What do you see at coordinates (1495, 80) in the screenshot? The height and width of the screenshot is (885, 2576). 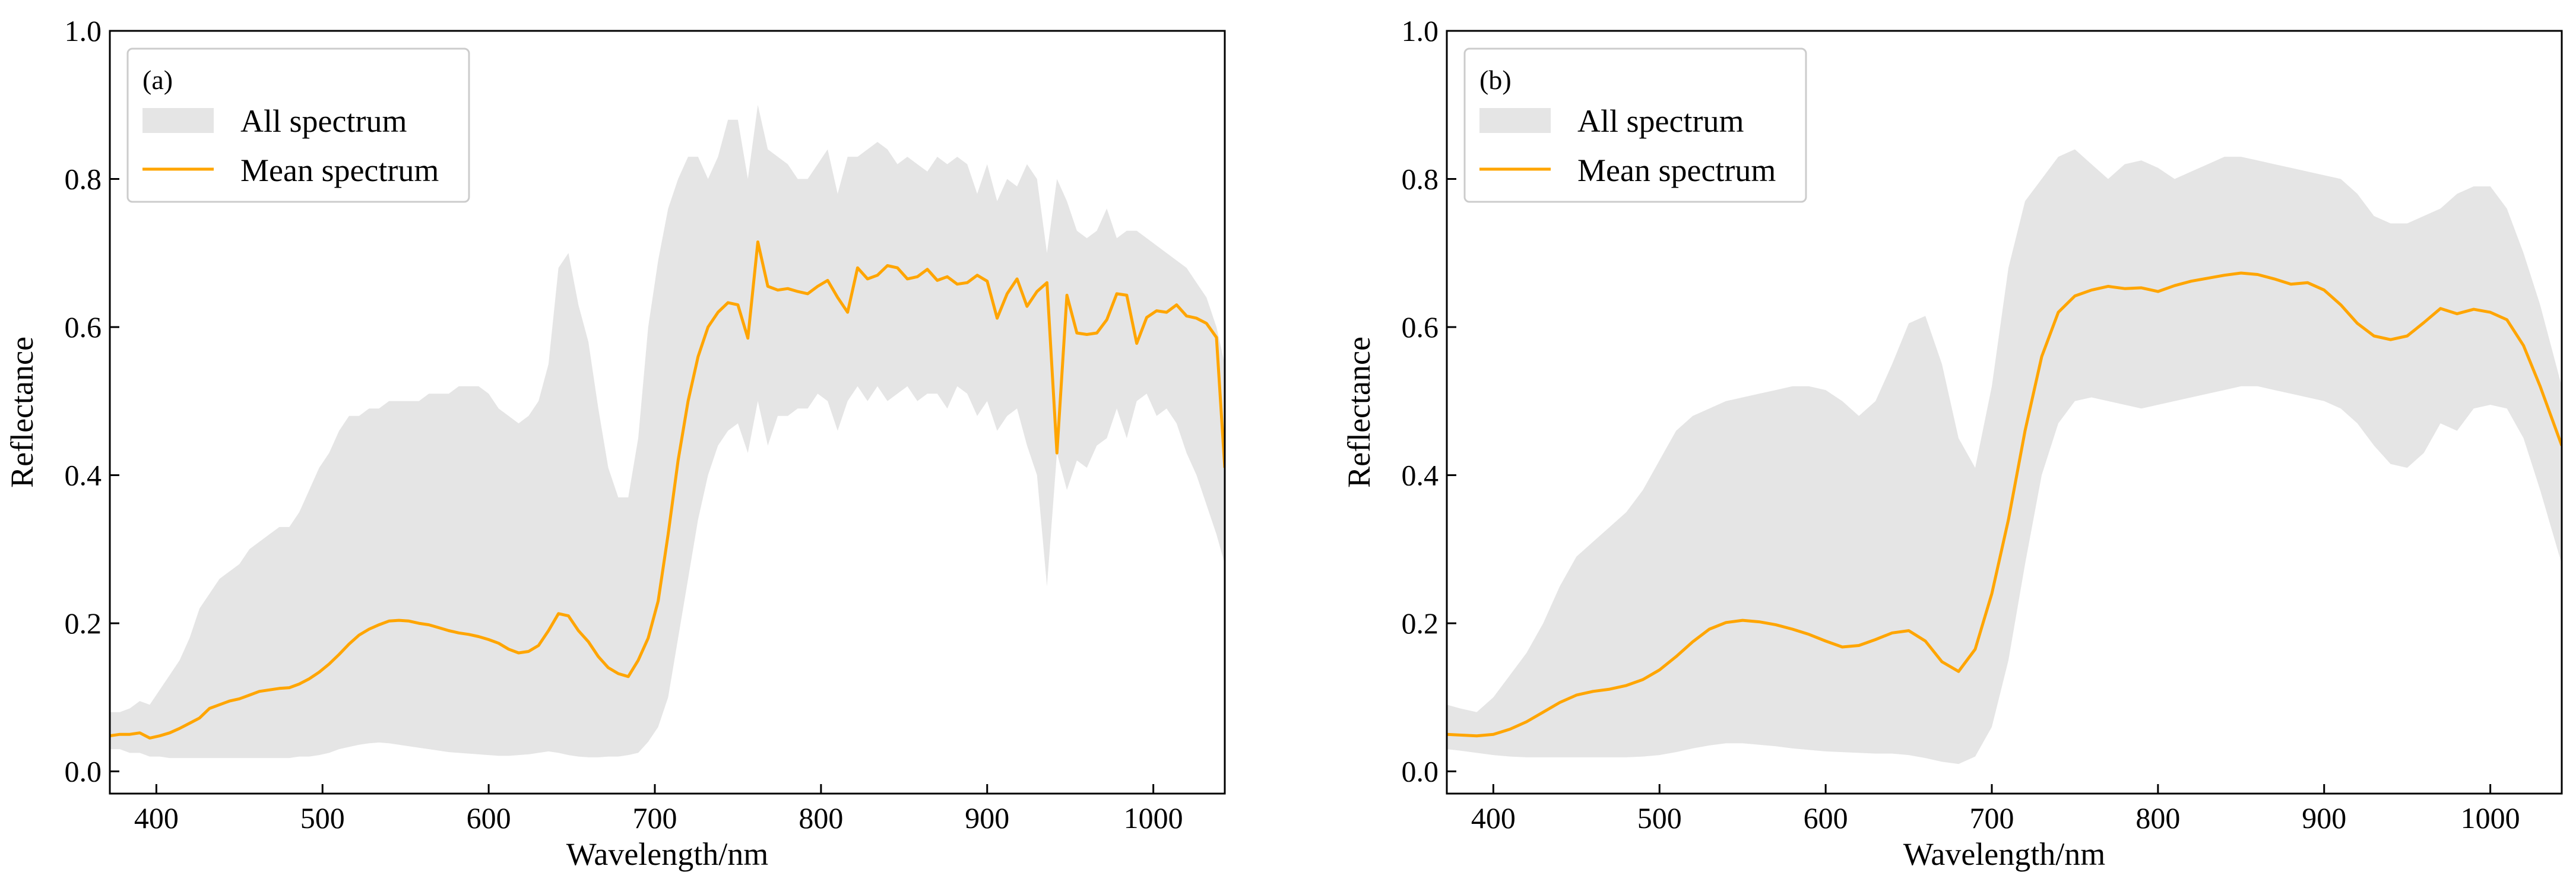 I see `panel-label: (b)` at bounding box center [1495, 80].